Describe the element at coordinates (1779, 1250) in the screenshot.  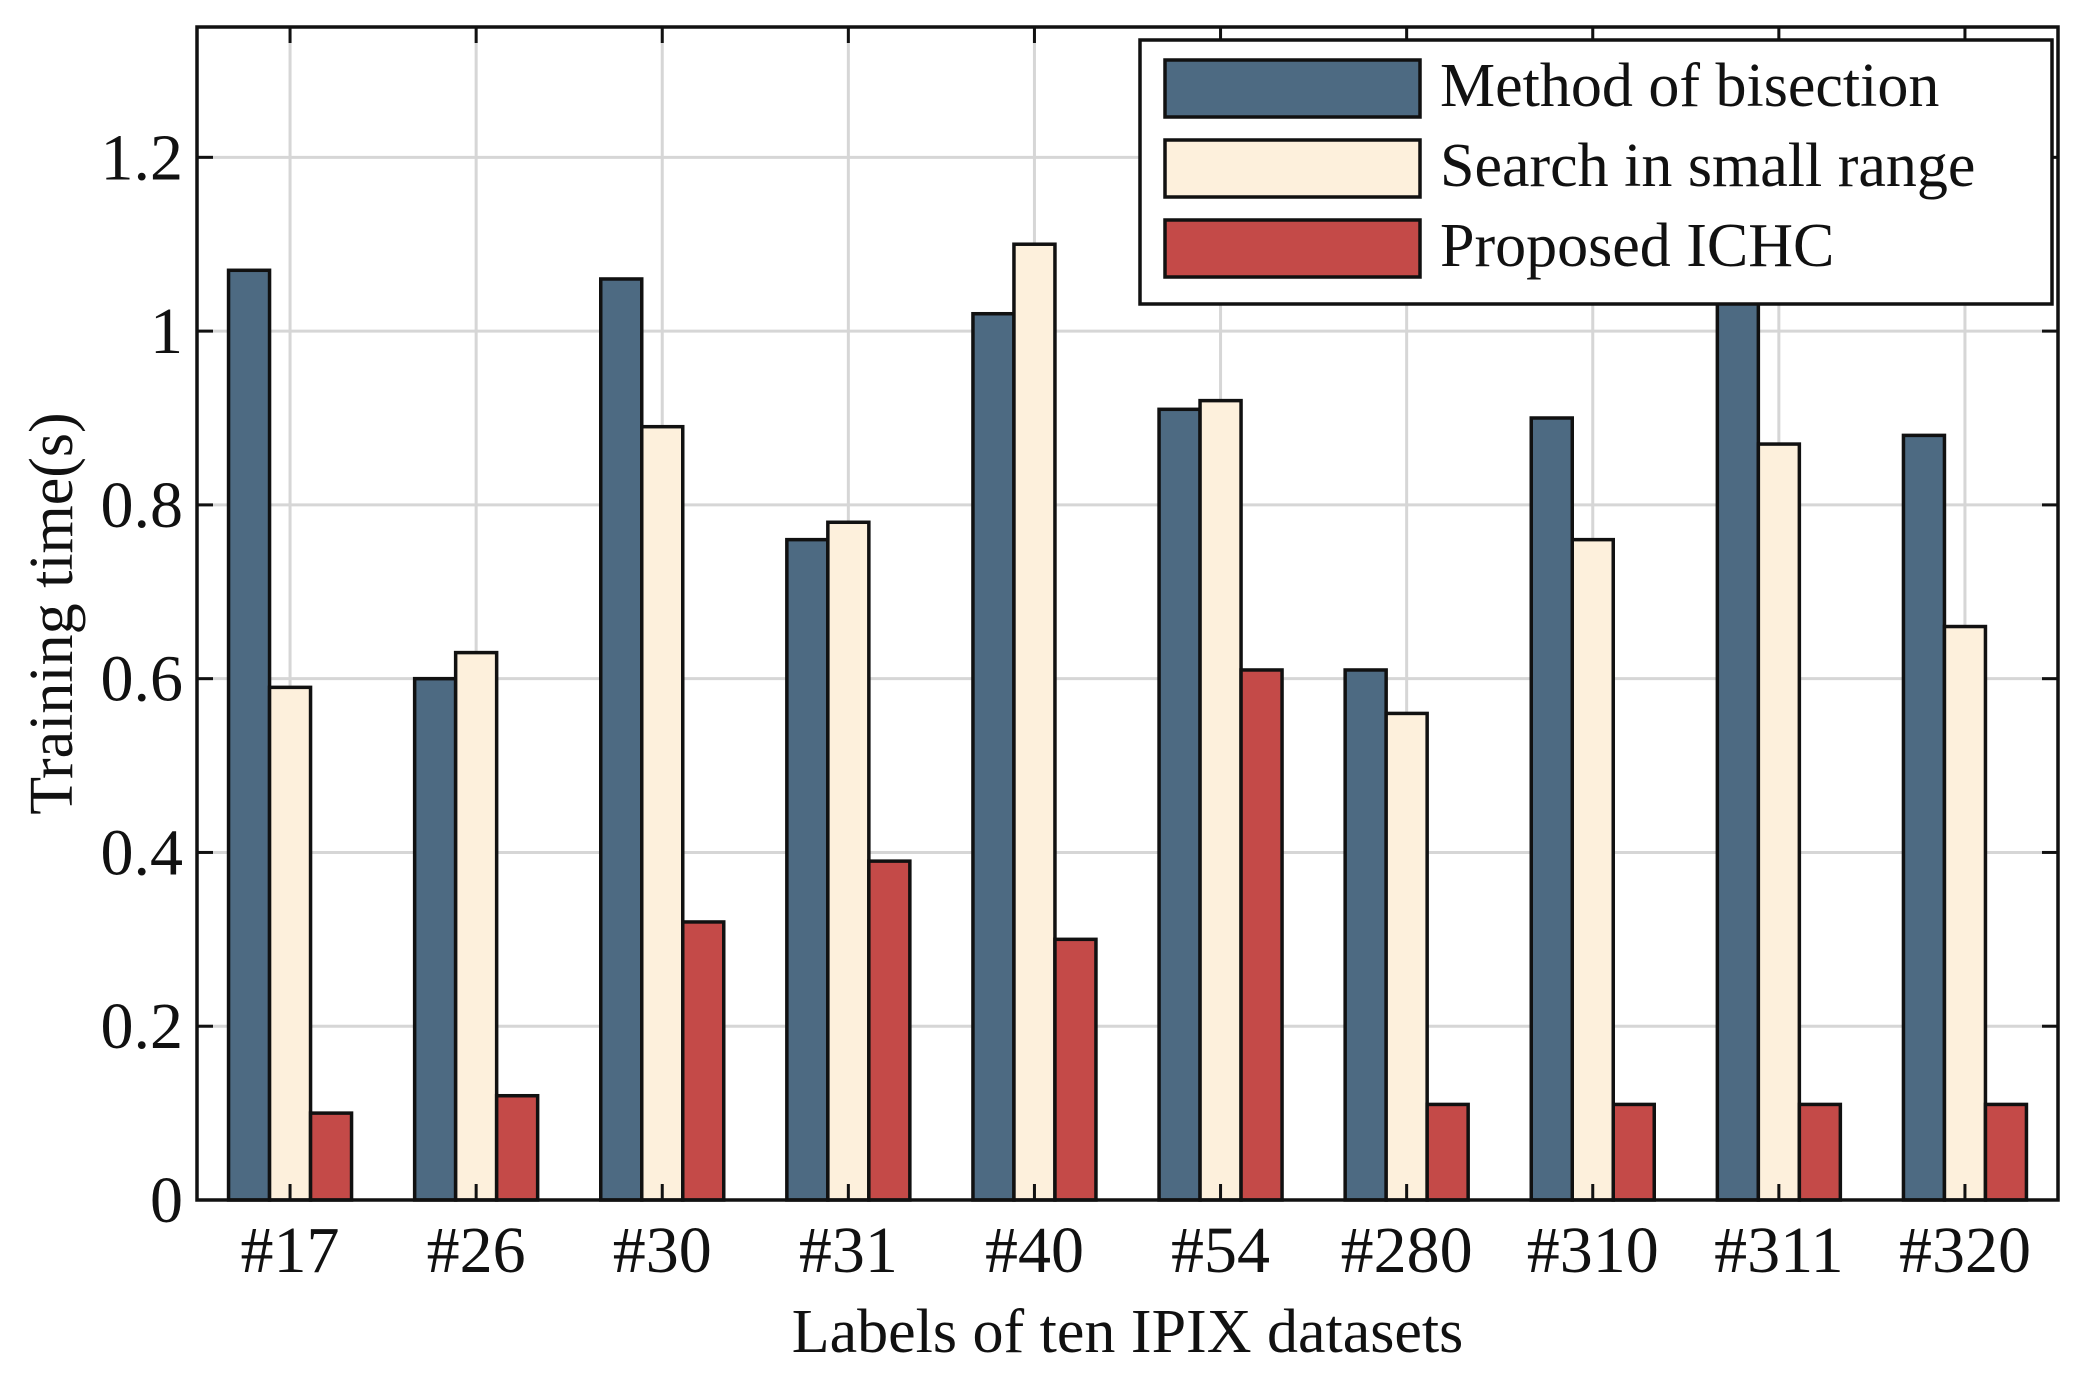
I see `x-tick-label: #311` at that location.